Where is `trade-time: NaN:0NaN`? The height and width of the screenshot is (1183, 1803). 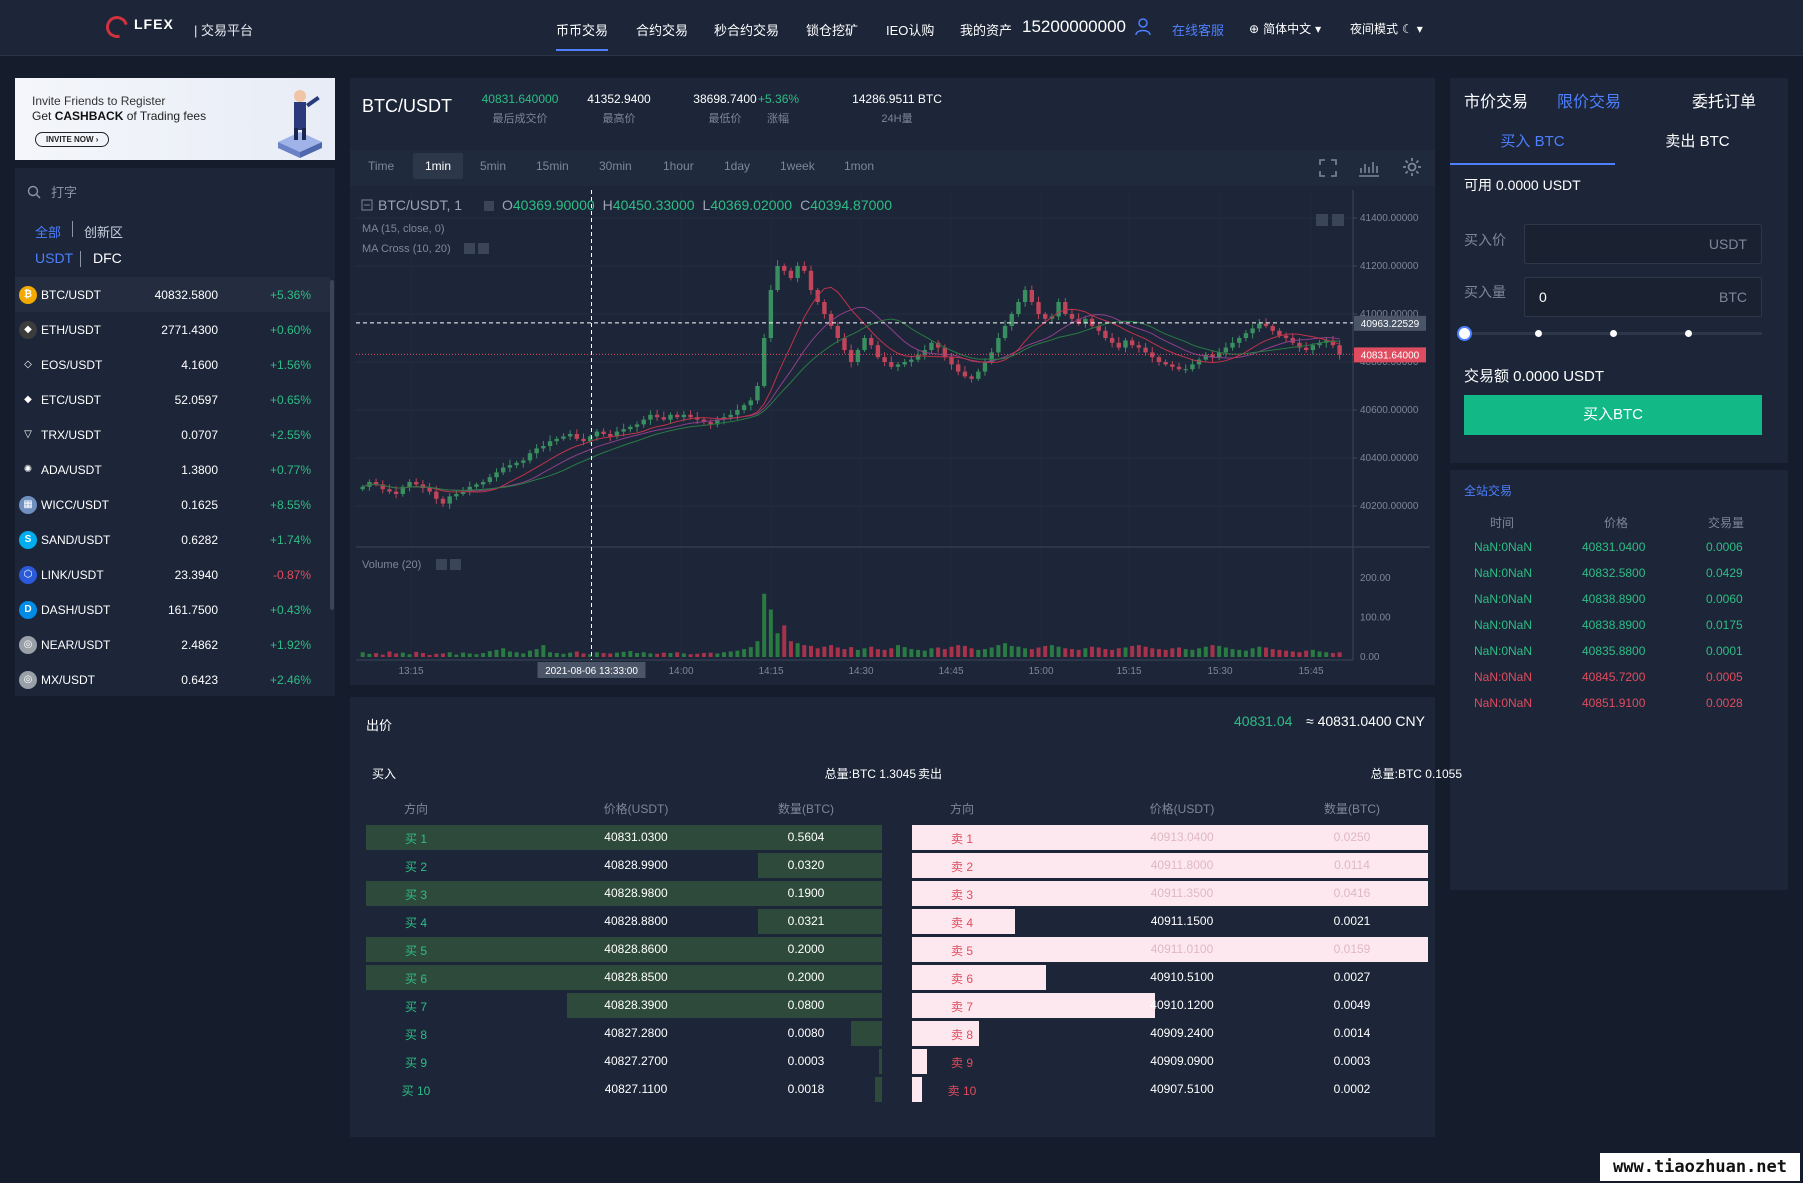
trade-time: NaN:0NaN is located at coordinates (1503, 651).